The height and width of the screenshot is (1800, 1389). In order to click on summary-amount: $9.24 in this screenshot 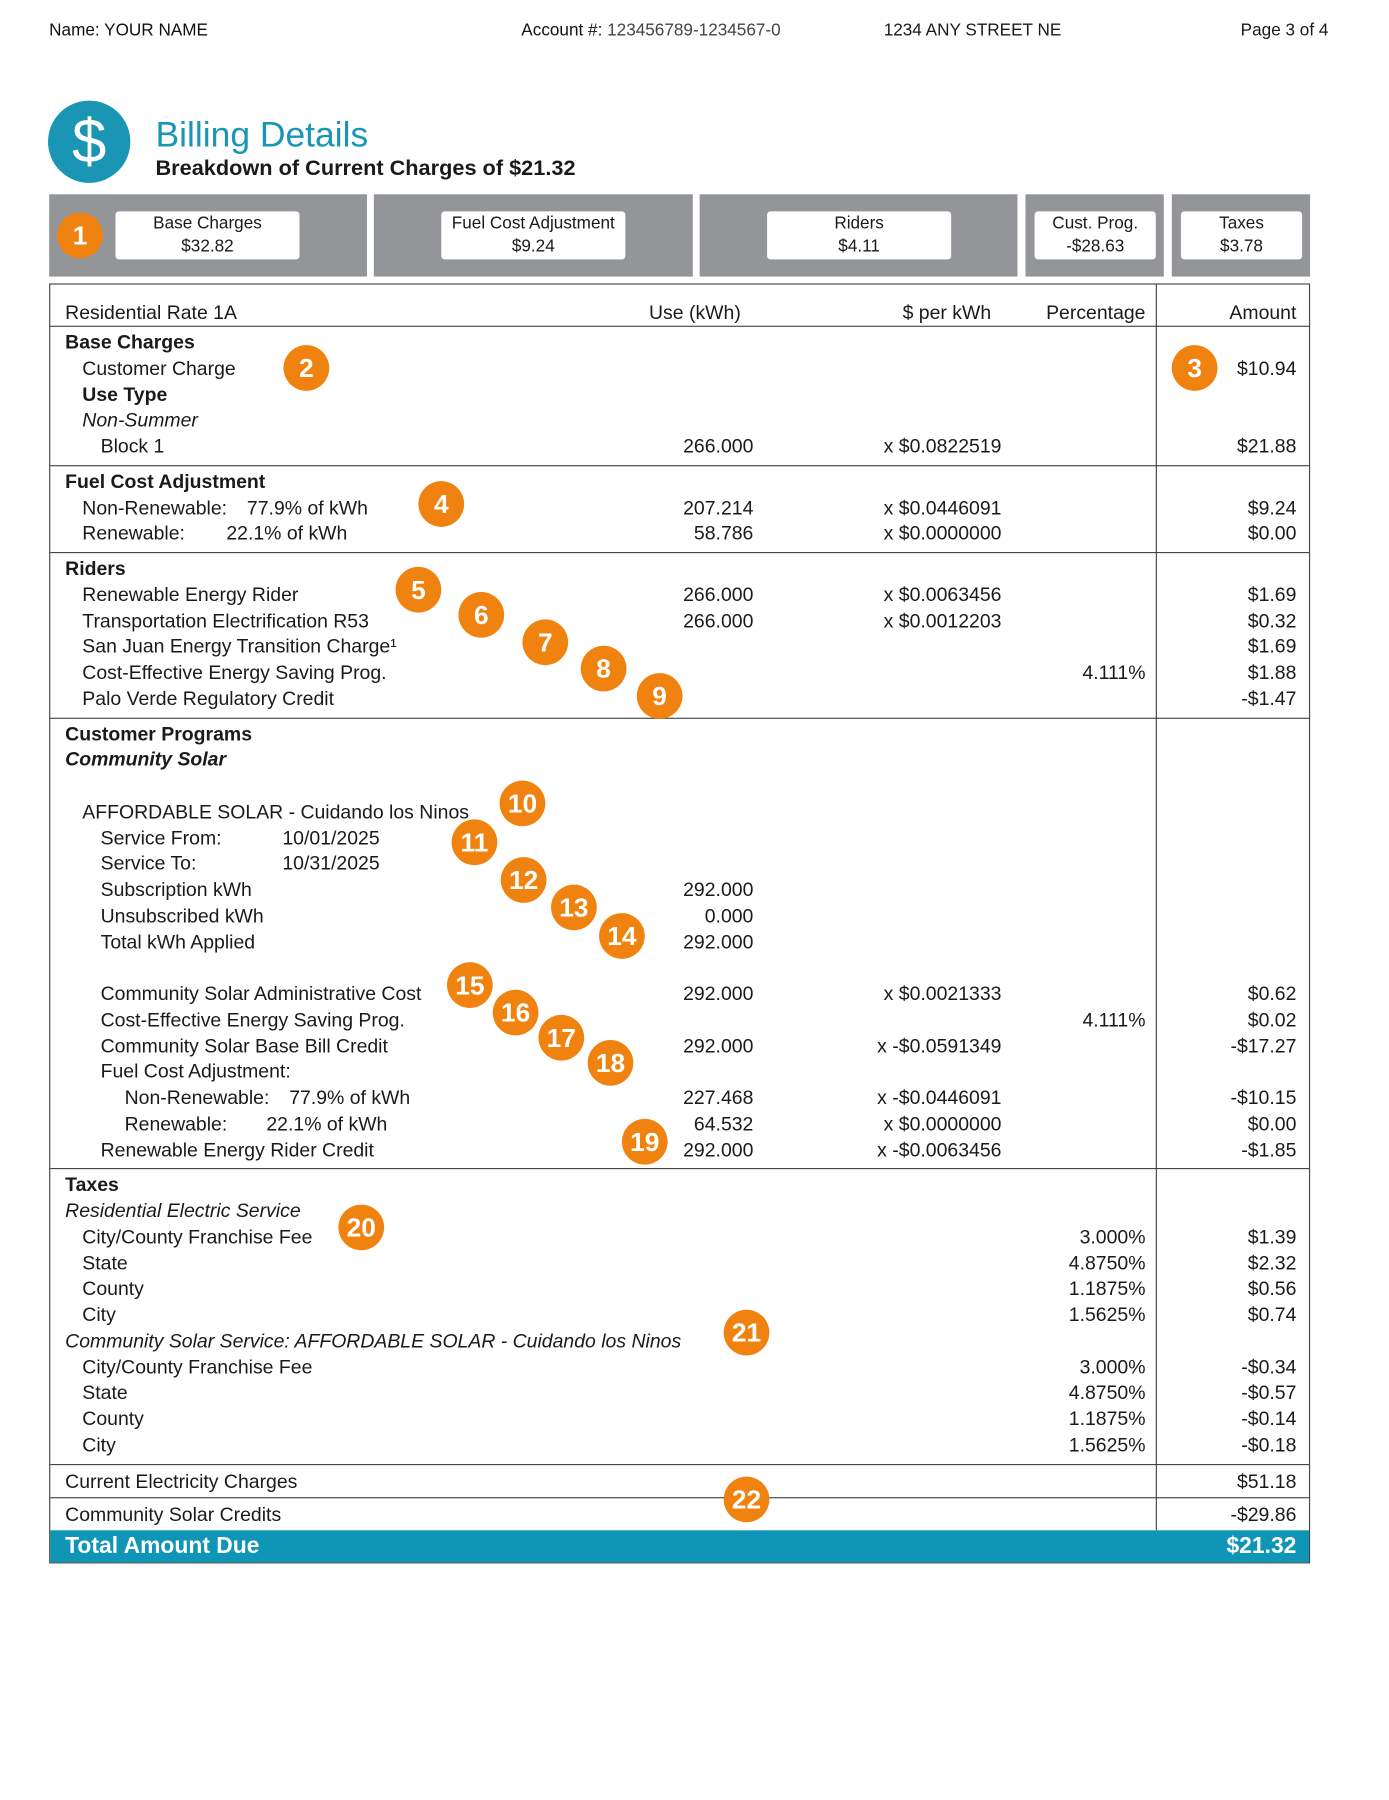, I will do `click(533, 246)`.